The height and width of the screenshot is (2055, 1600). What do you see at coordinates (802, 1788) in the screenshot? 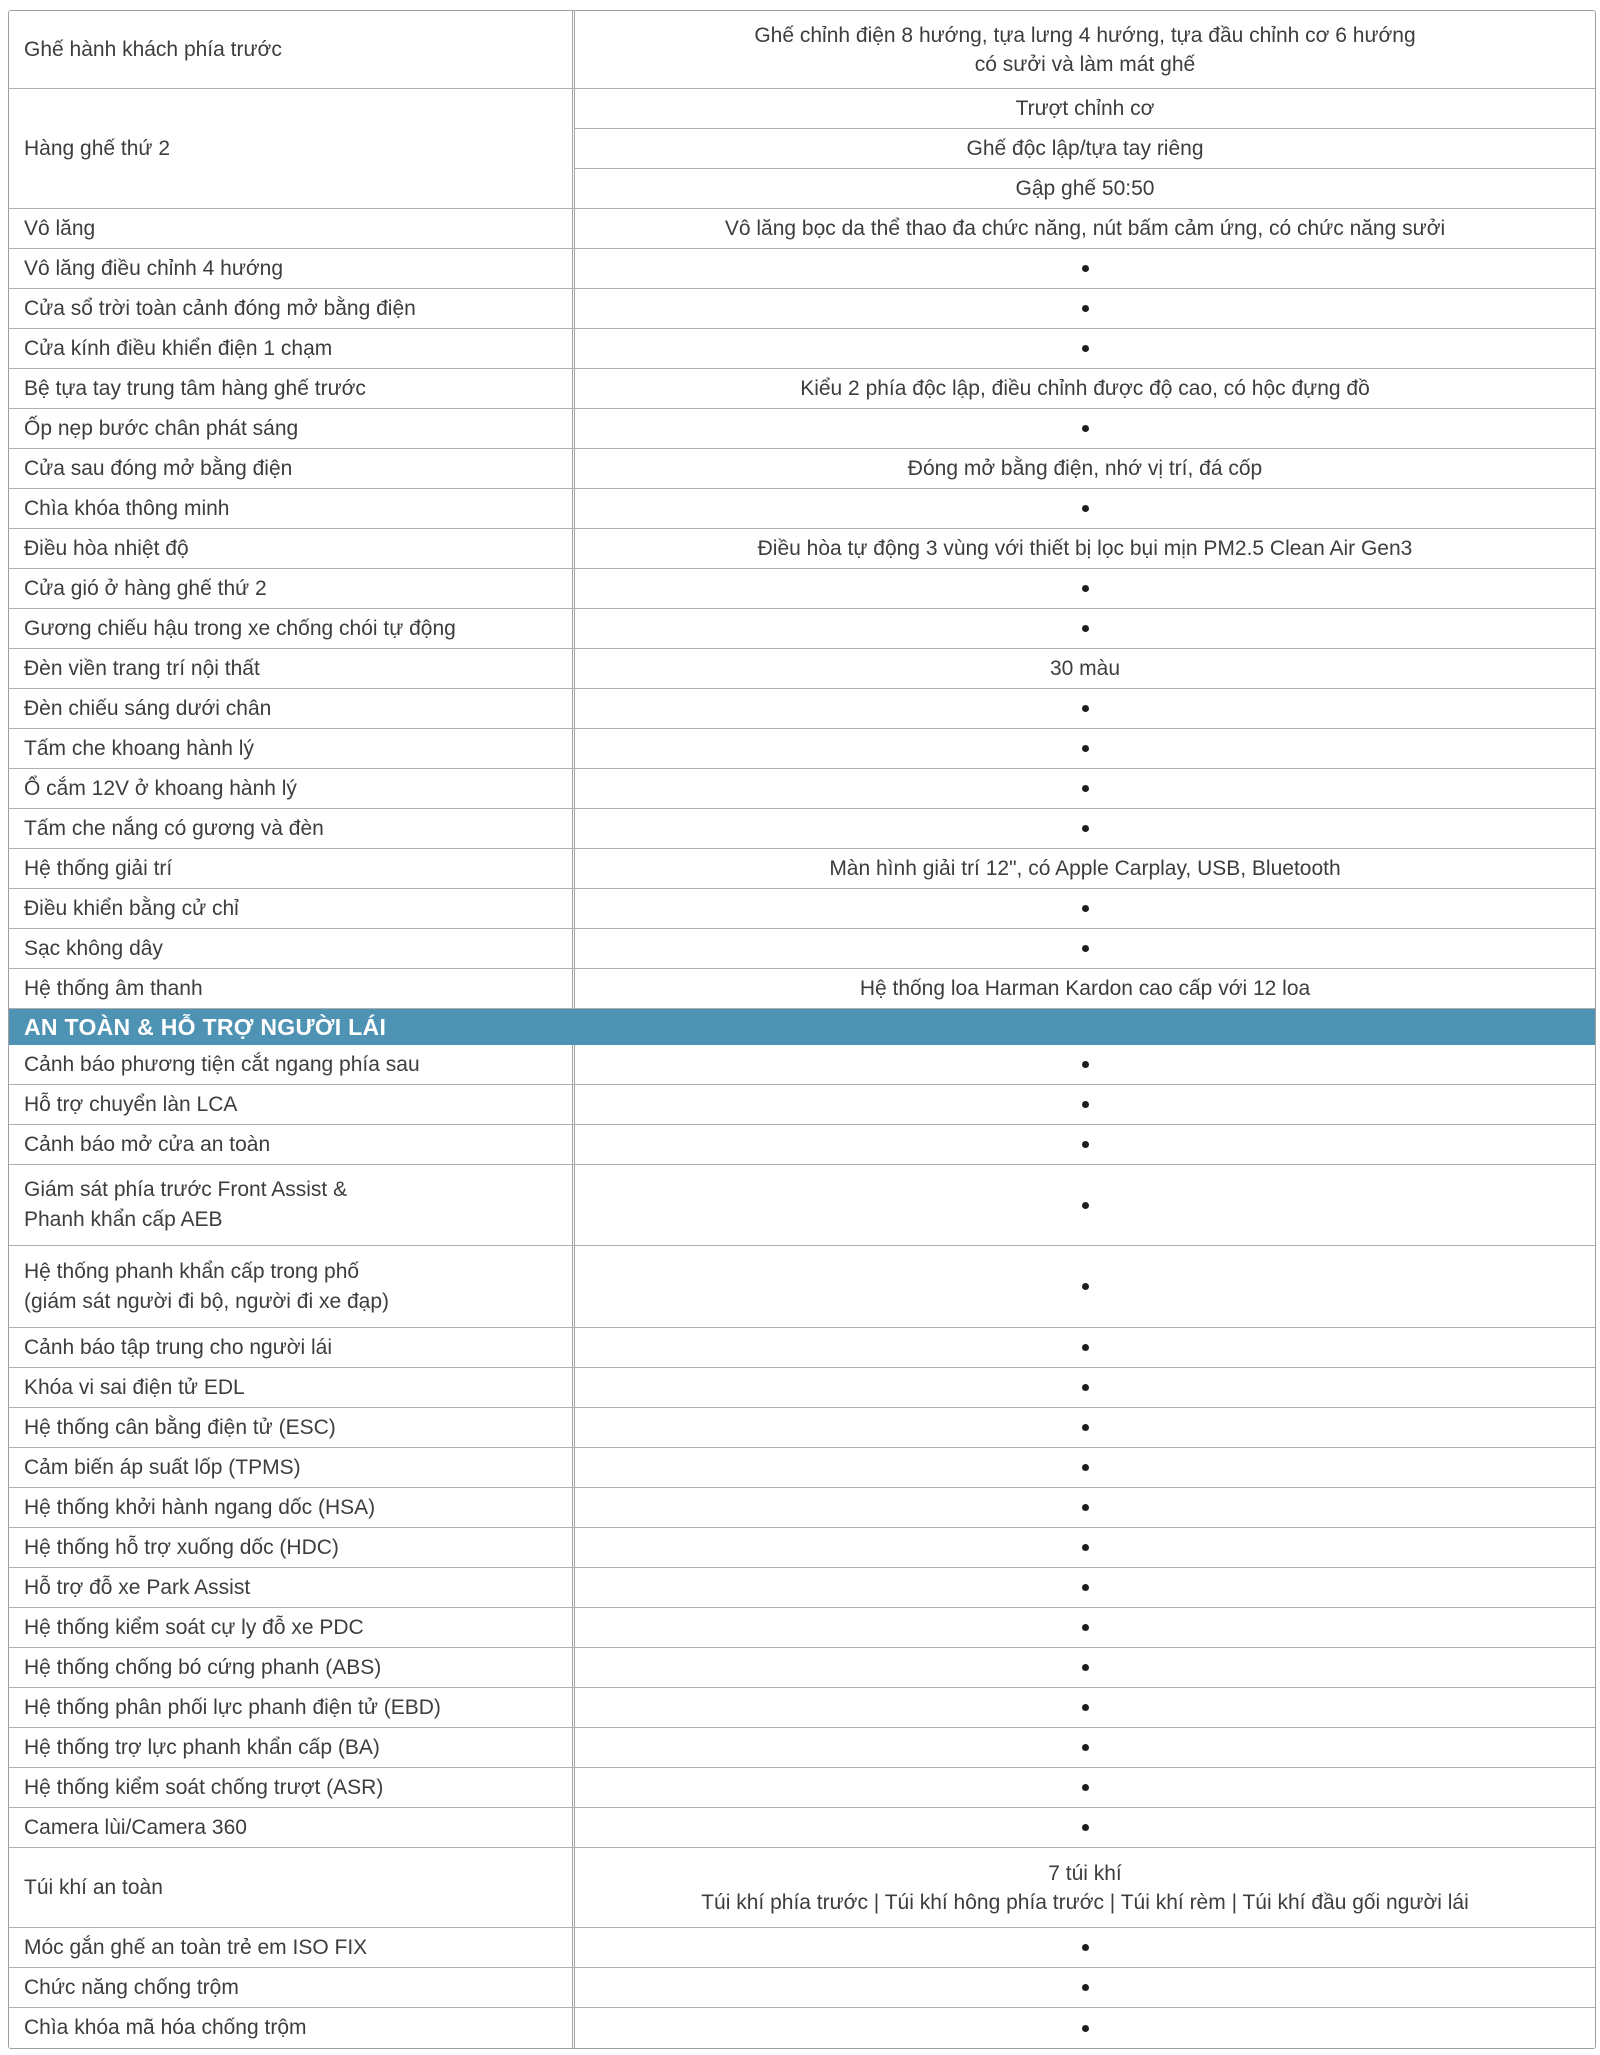
I see `table-row: Hệ thống kiểm soát chống trượt (ASR)` at bounding box center [802, 1788].